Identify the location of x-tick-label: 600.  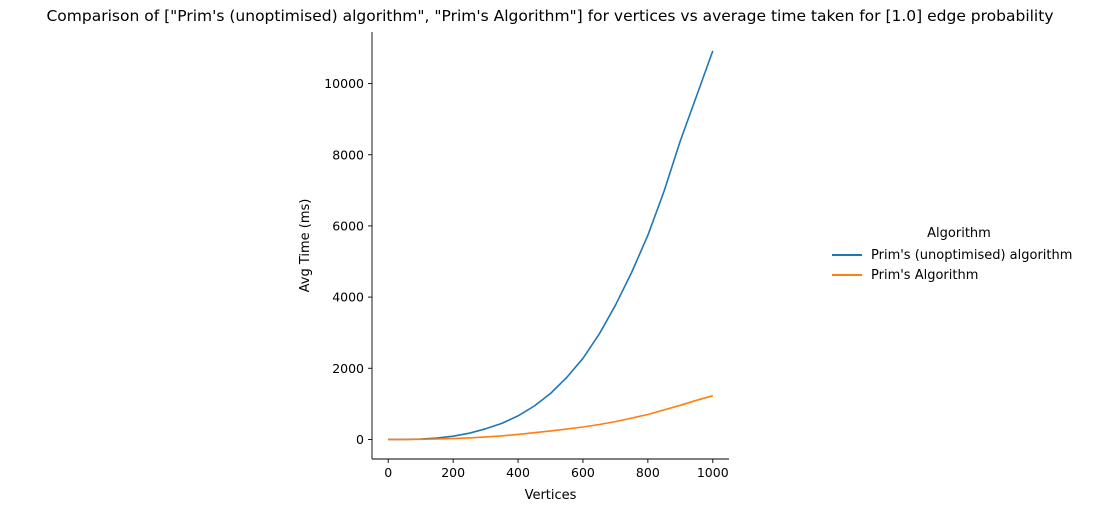
(583, 472).